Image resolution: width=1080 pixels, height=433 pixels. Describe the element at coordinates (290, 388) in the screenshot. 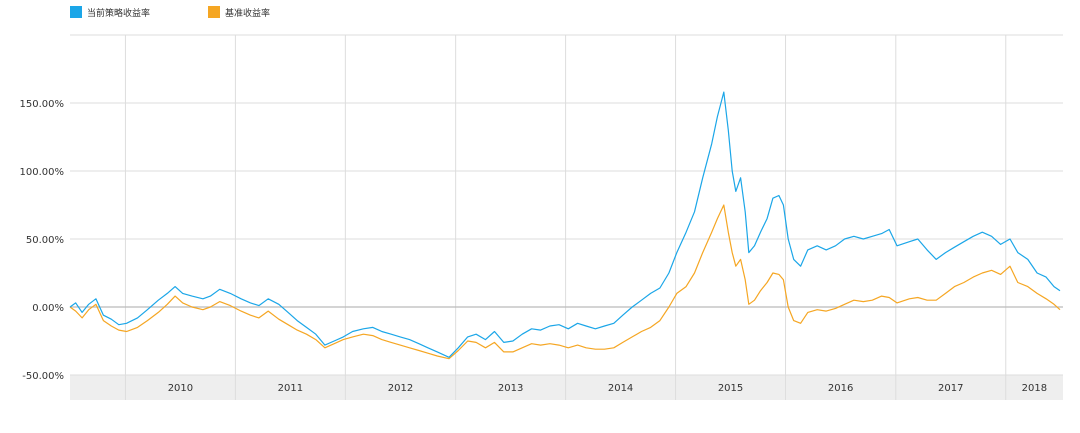

I see `x-tick-label: 2011` at that location.